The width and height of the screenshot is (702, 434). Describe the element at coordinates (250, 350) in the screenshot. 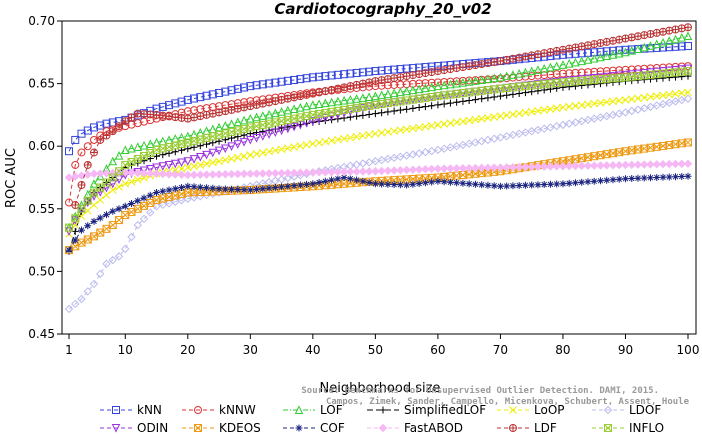

I see `x-tick-label: 30` at that location.